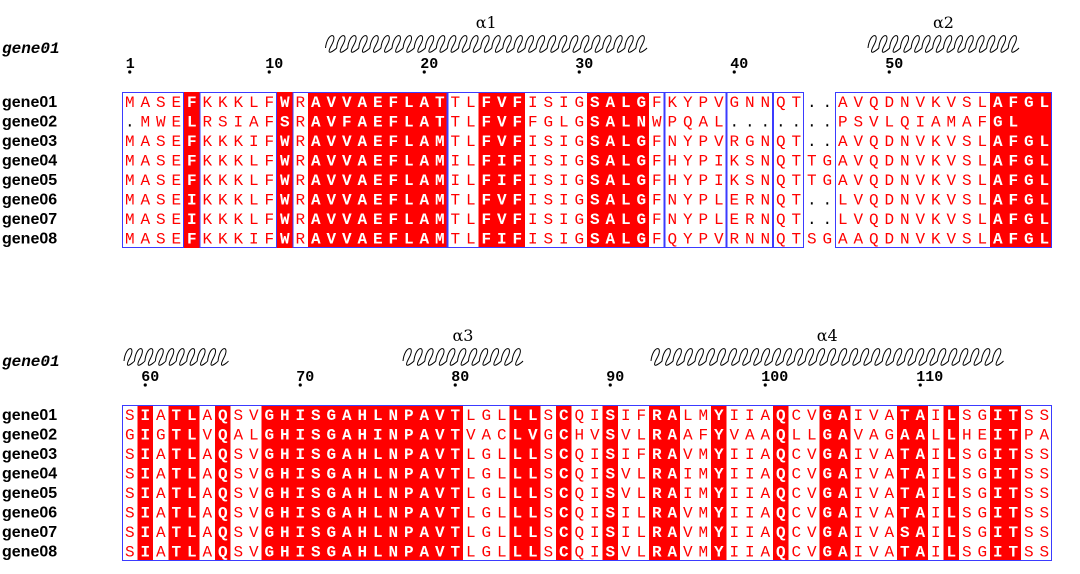 The image size is (1080, 574). What do you see at coordinates (905, 416) in the screenshot?
I see `residue: T` at bounding box center [905, 416].